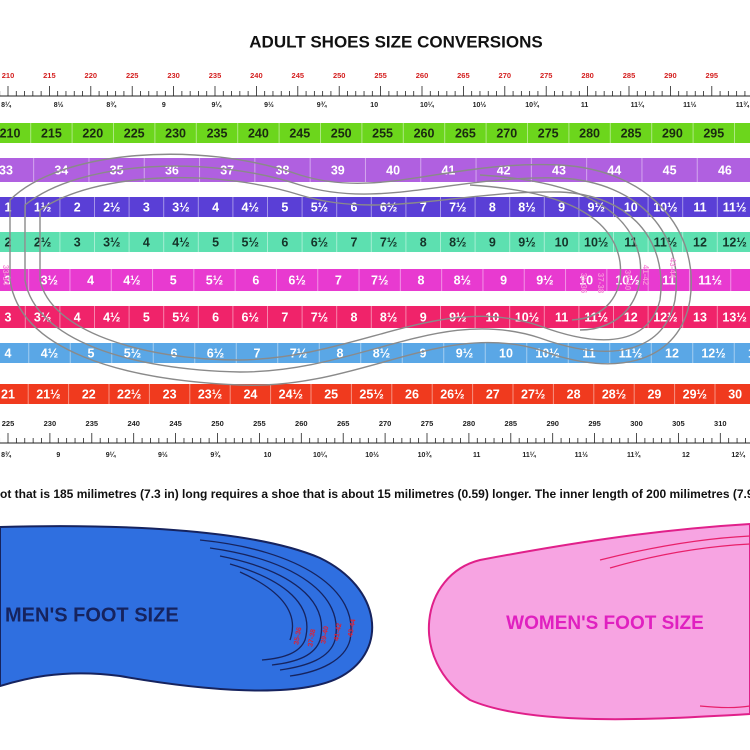 This screenshot has width=750, height=750. I want to click on ruler-mm-label: 230, so click(50, 423).